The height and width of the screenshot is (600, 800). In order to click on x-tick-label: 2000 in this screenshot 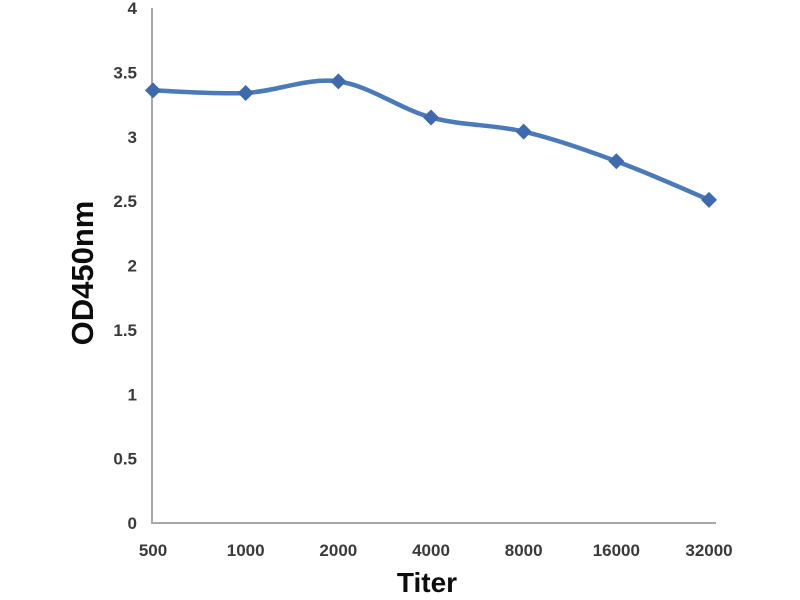, I will do `click(338, 550)`.